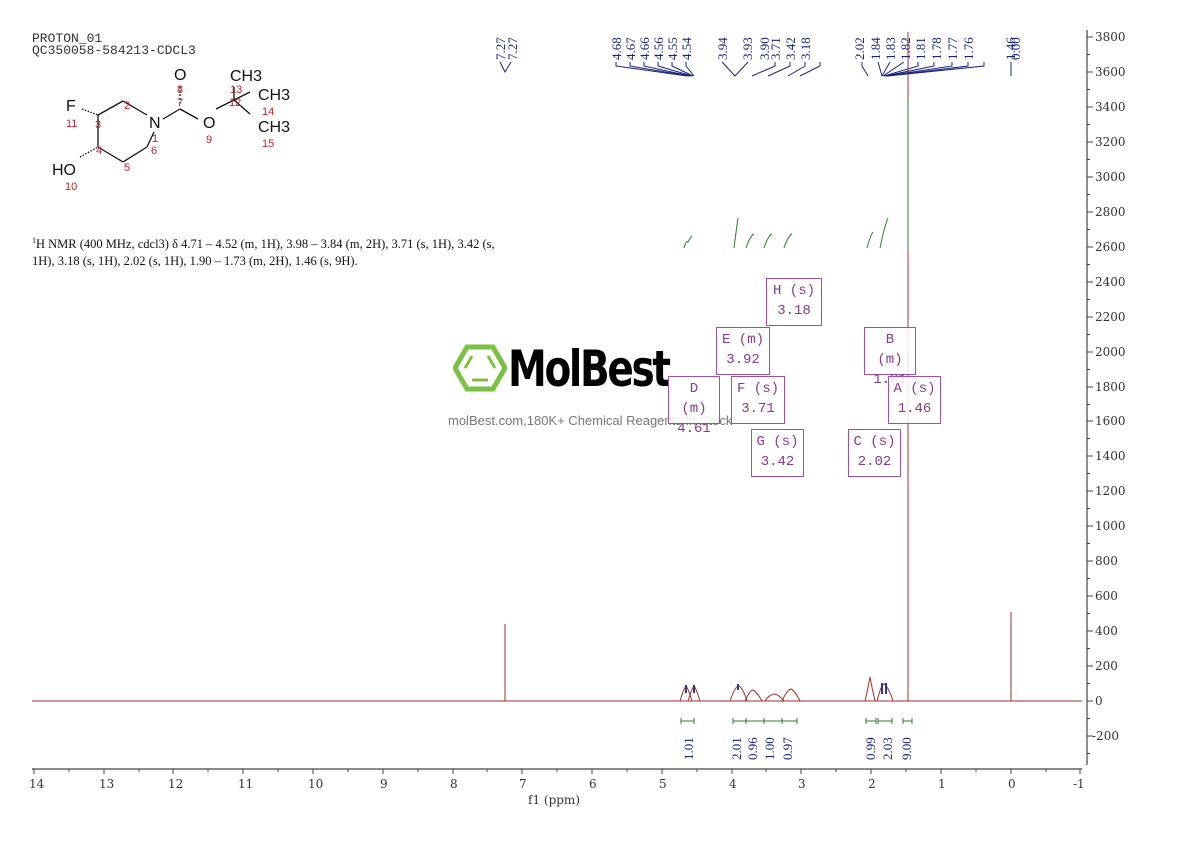 Image resolution: width=1190 pixels, height=841 pixels. I want to click on multiplet-shift: 1.46, so click(914, 409).